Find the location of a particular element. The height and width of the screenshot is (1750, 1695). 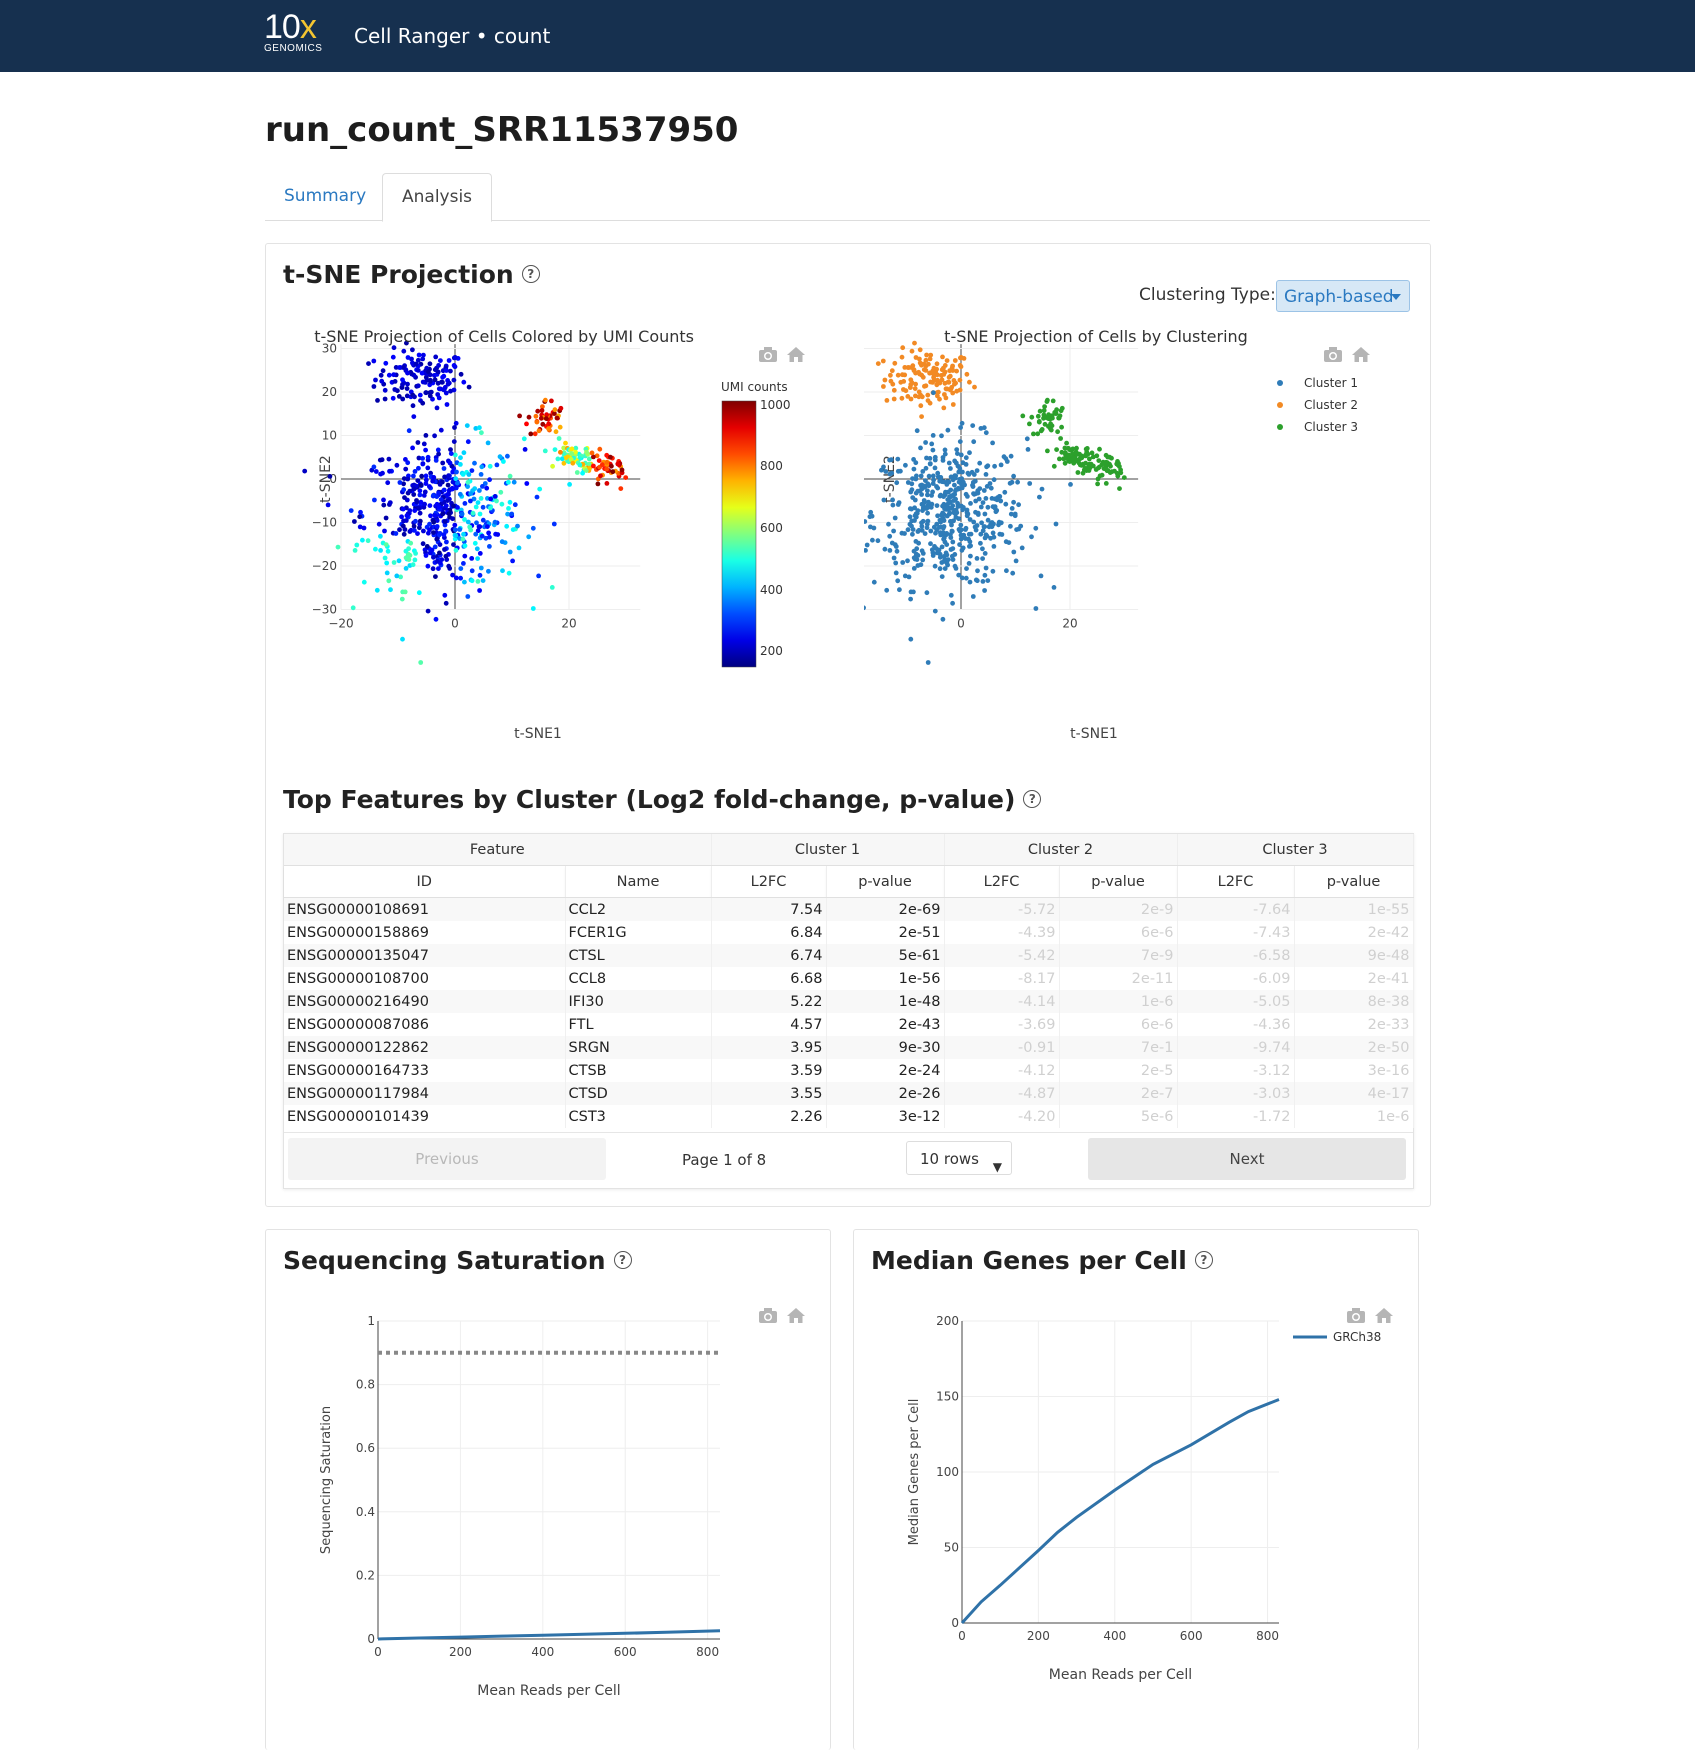

clustering-type-dropdown: Graph-based is located at coordinates (1343, 296).